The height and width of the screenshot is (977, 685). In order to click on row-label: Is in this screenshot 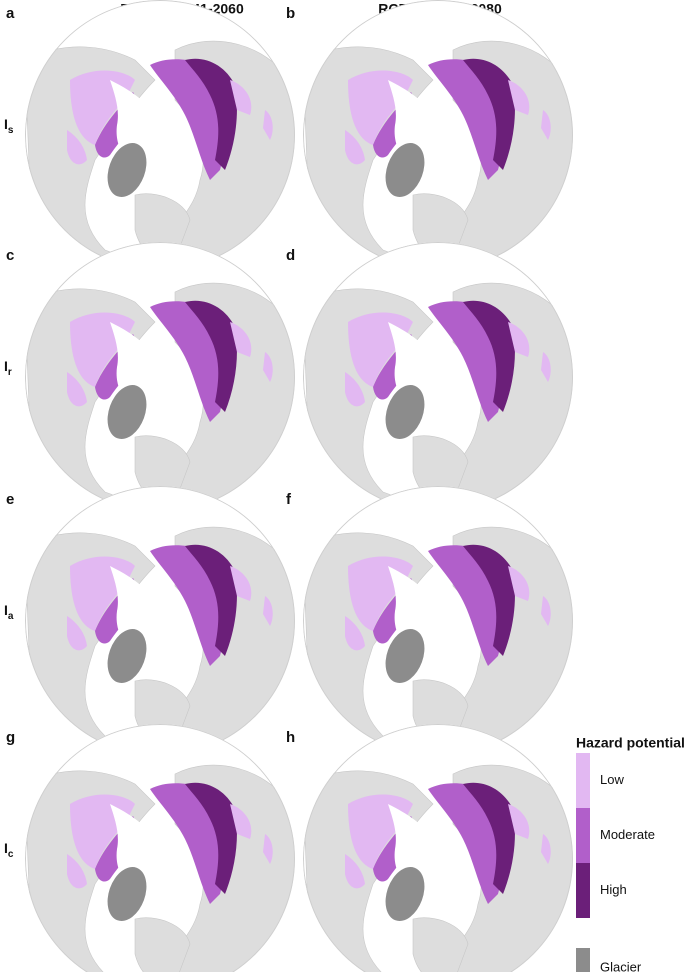, I will do `click(9, 126)`.